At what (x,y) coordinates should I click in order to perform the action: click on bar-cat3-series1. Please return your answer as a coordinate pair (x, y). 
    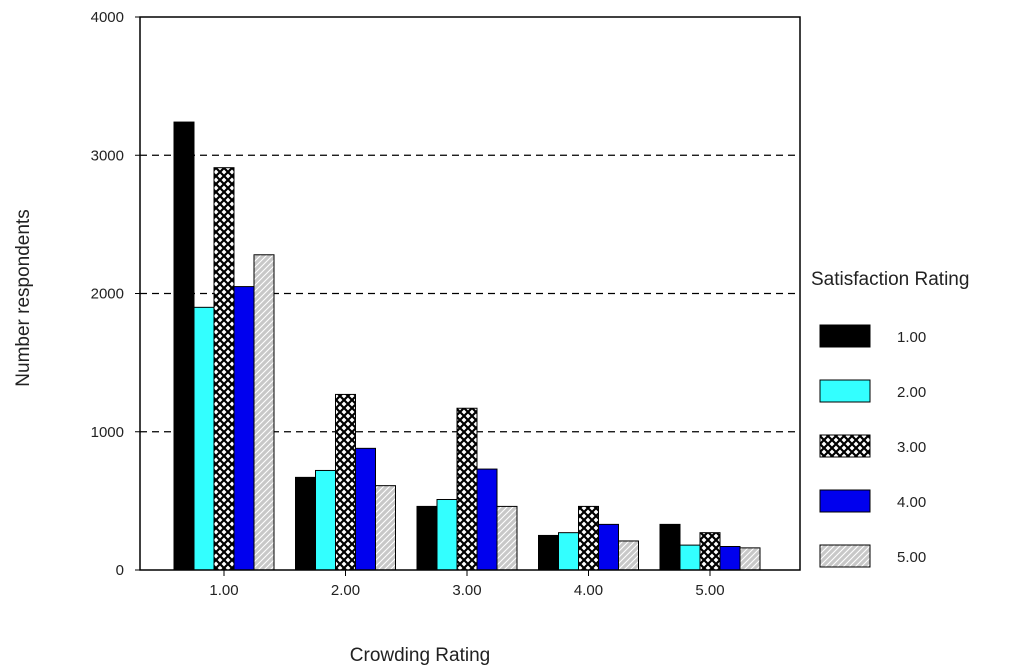
    Looking at the image, I should click on (427, 538).